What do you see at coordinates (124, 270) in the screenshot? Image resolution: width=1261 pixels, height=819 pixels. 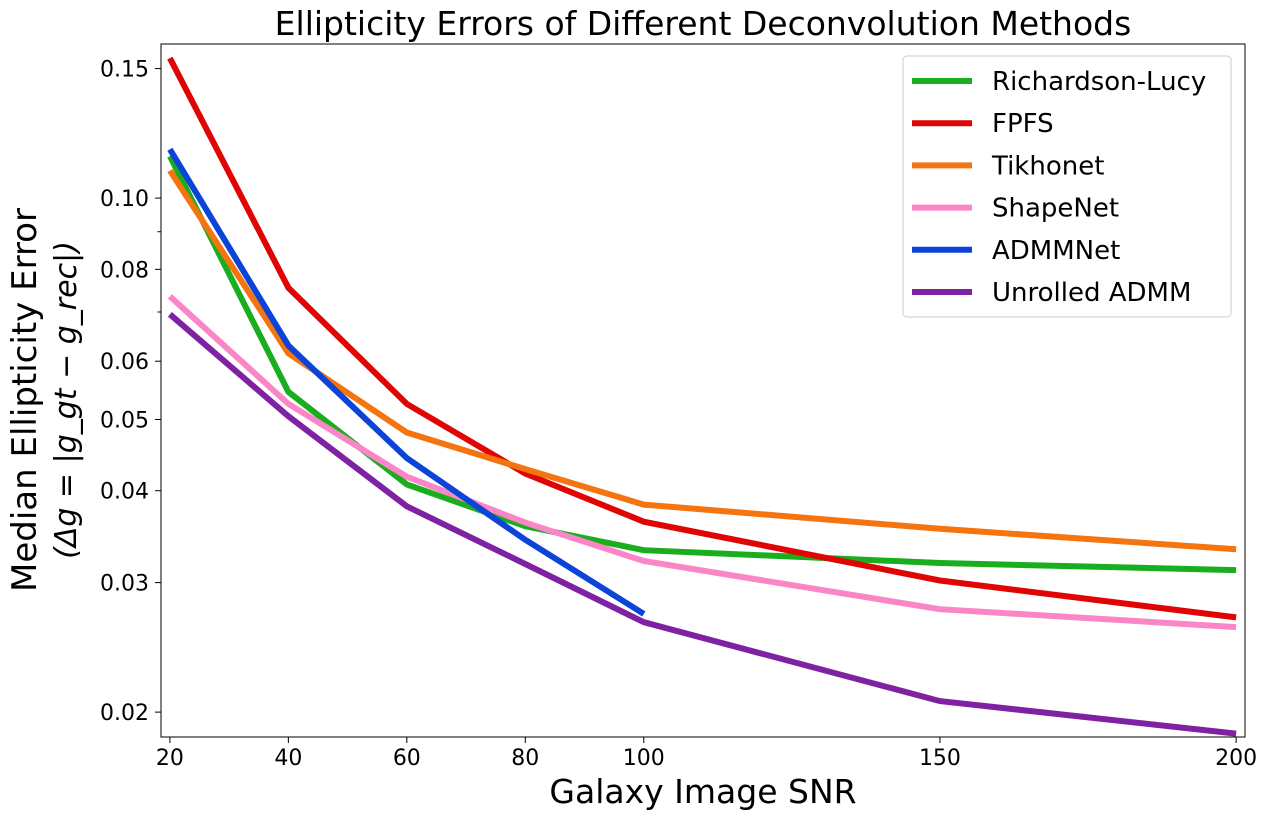 I see `y-tick-label: 0.08` at bounding box center [124, 270].